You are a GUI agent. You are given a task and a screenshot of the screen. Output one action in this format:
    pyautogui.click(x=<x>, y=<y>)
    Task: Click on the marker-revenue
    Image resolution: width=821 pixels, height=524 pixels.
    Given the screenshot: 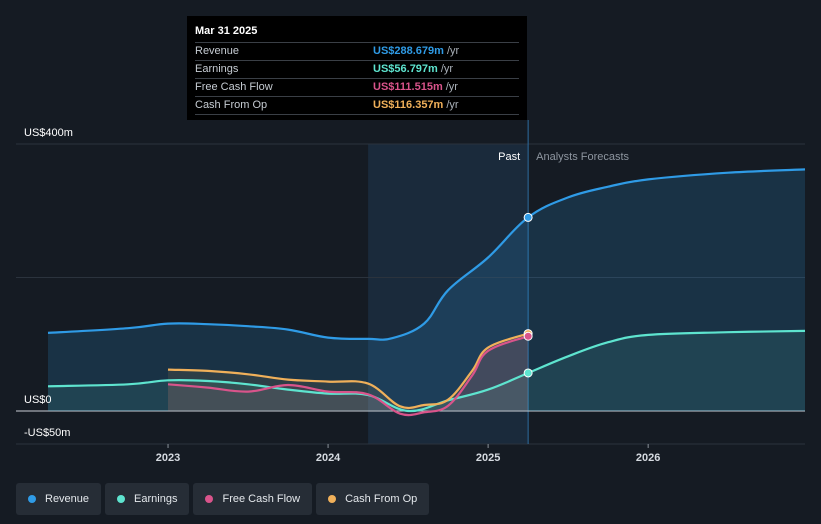 What is the action you would take?
    pyautogui.click(x=528, y=217)
    